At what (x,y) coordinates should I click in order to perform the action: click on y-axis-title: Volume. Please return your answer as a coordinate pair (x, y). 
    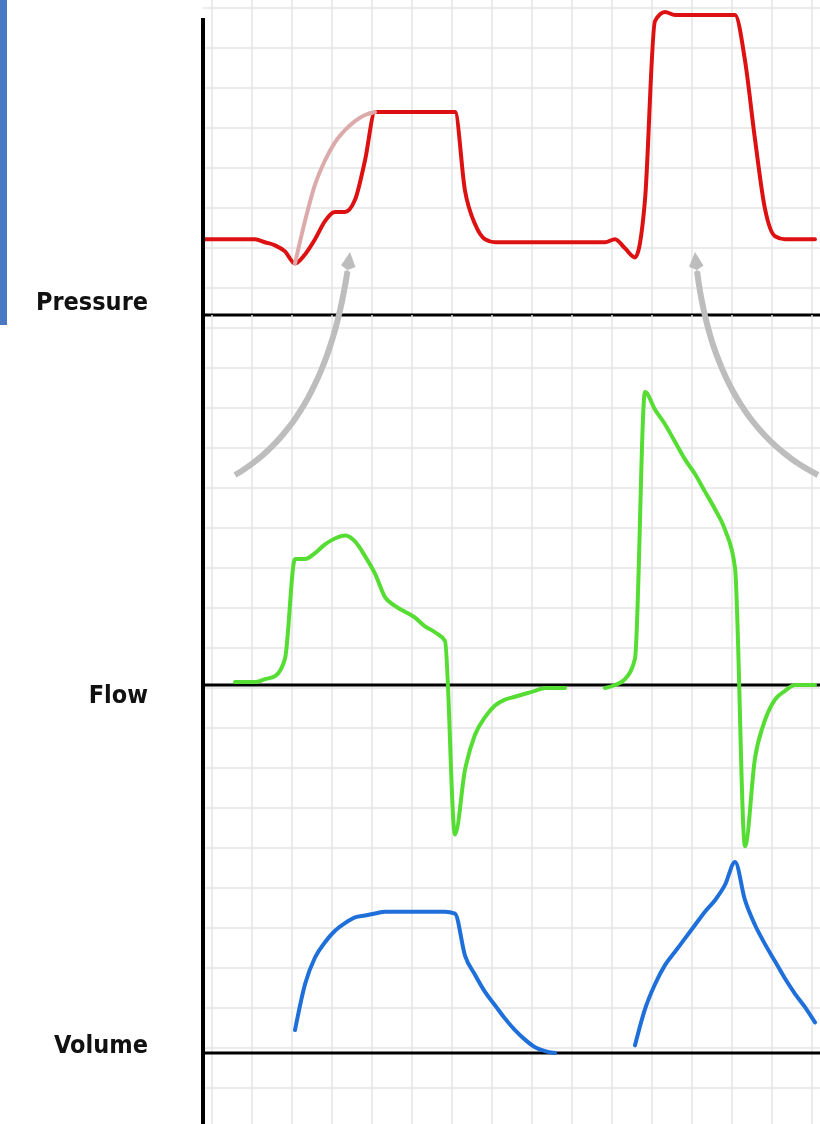
    Looking at the image, I should click on (101, 1044).